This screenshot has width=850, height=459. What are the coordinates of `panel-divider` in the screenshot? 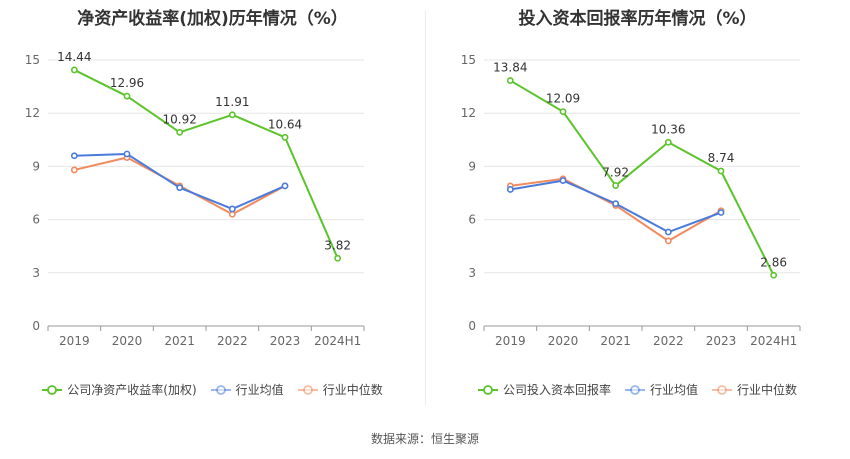 It's located at (425, 207).